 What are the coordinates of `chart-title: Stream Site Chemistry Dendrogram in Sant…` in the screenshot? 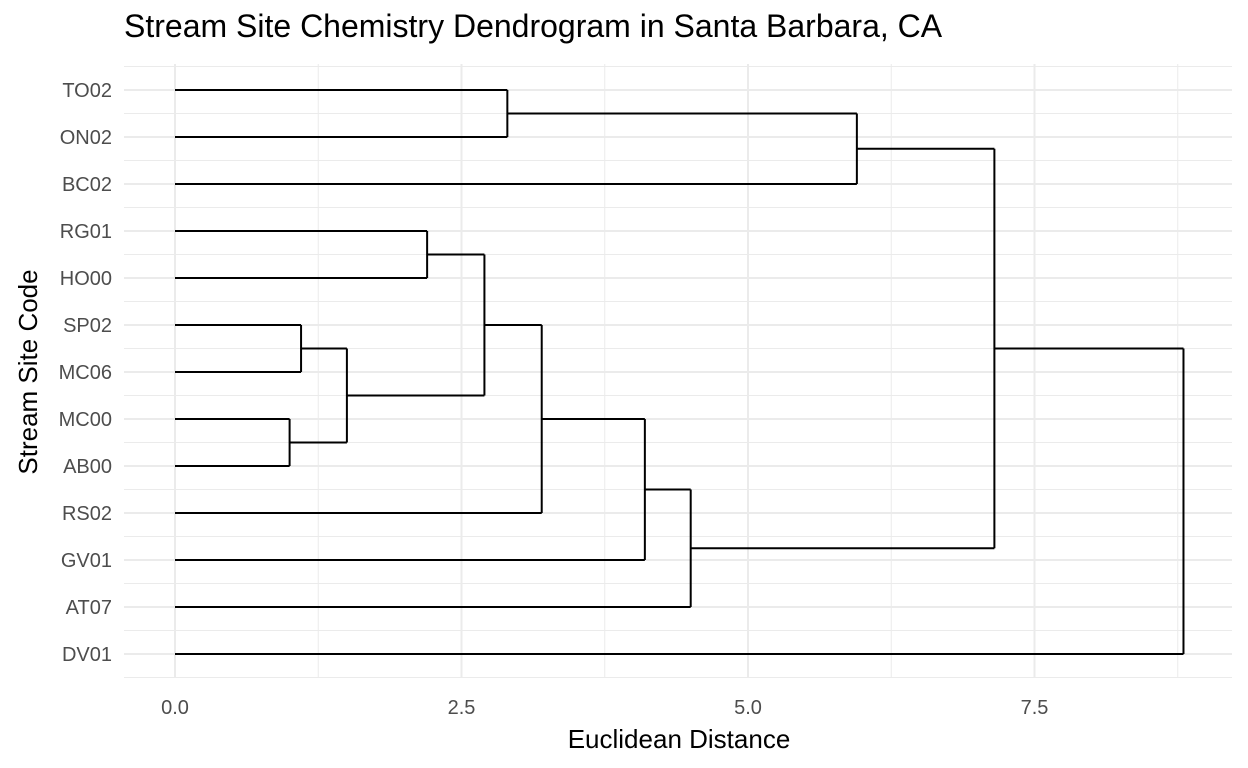 It's located at (533, 26).